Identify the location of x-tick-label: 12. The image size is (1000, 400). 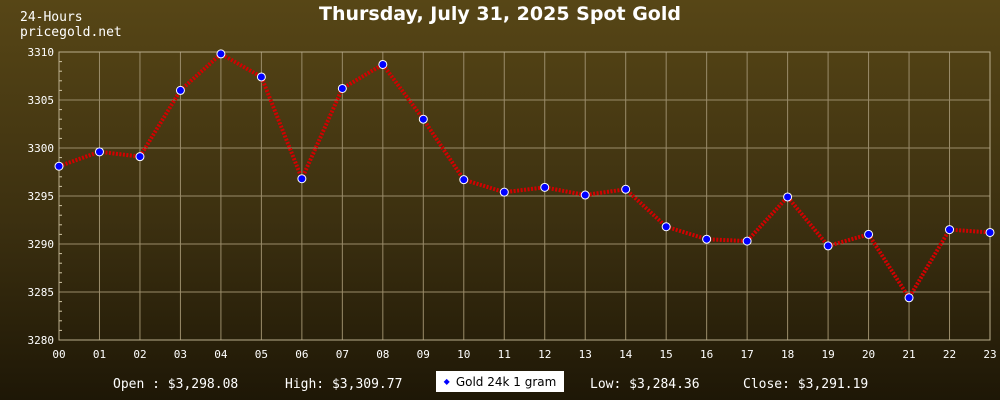
(544, 354).